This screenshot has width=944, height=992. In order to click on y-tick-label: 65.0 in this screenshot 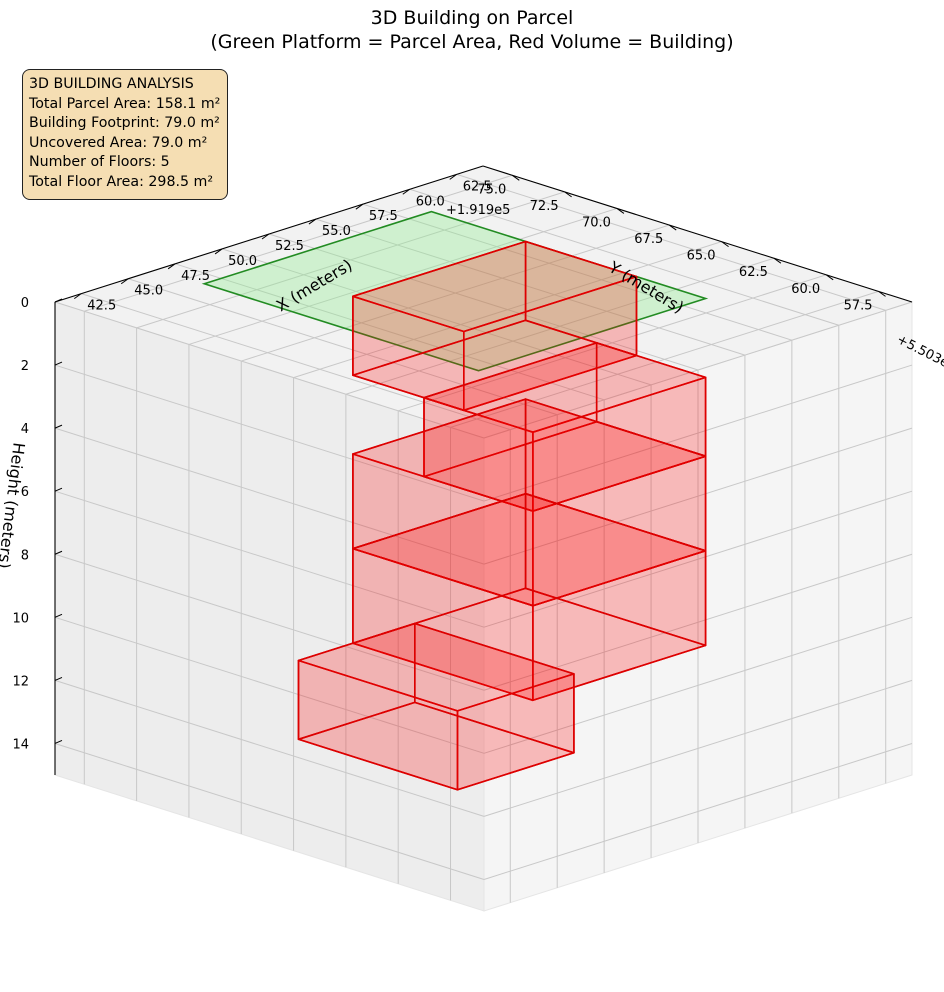, I will do `click(701, 256)`.